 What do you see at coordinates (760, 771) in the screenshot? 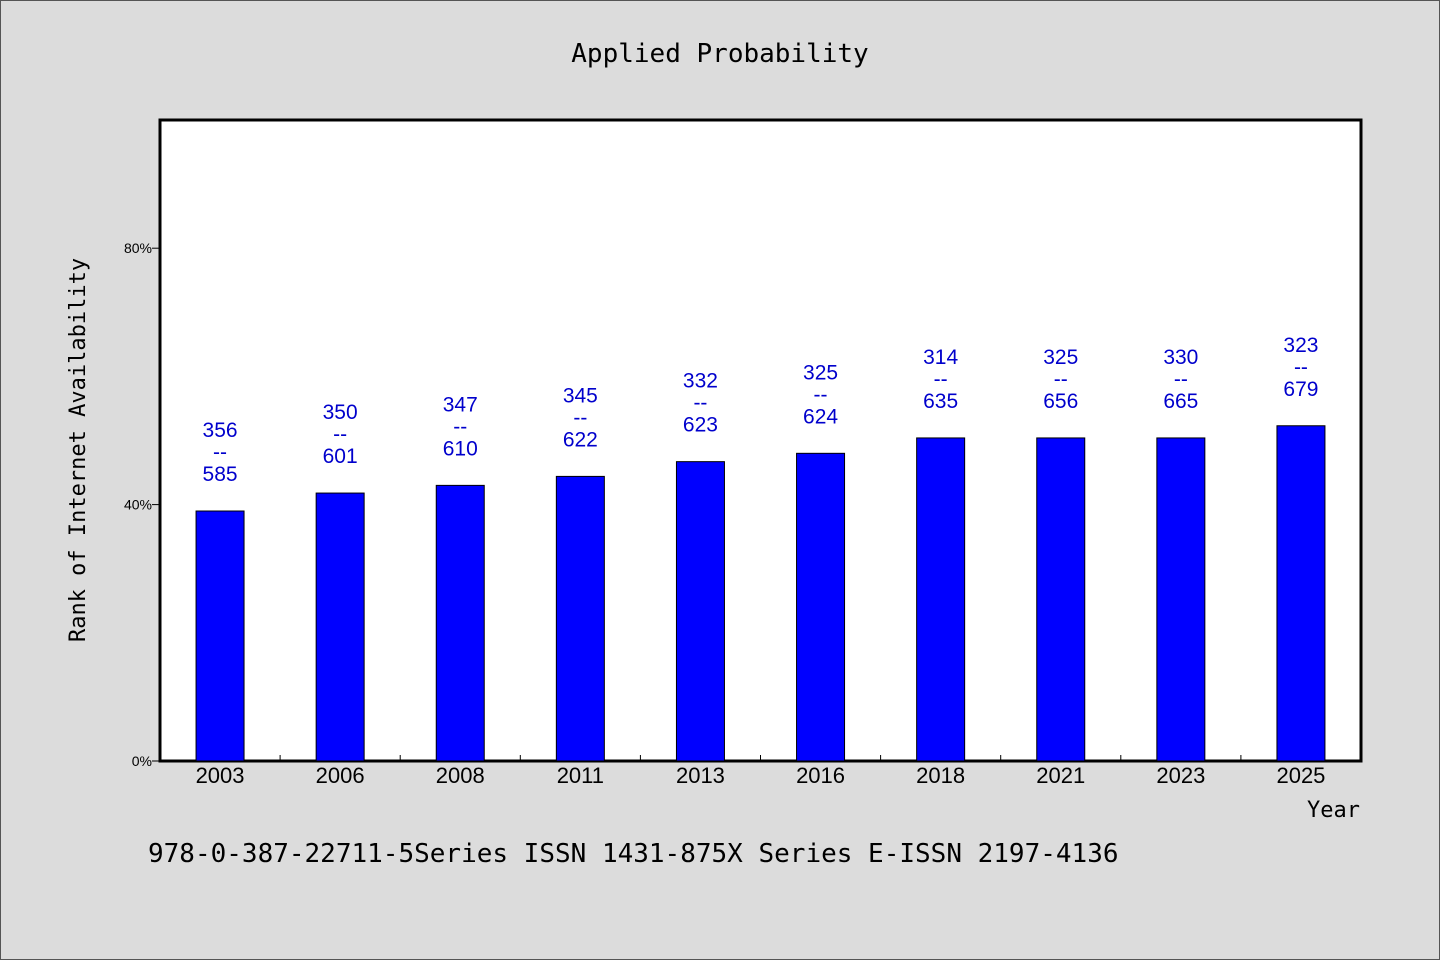
I see `x-axis: 2003 2006 2008 2011 2013 2016 2018 2021 2023 2025` at bounding box center [760, 771].